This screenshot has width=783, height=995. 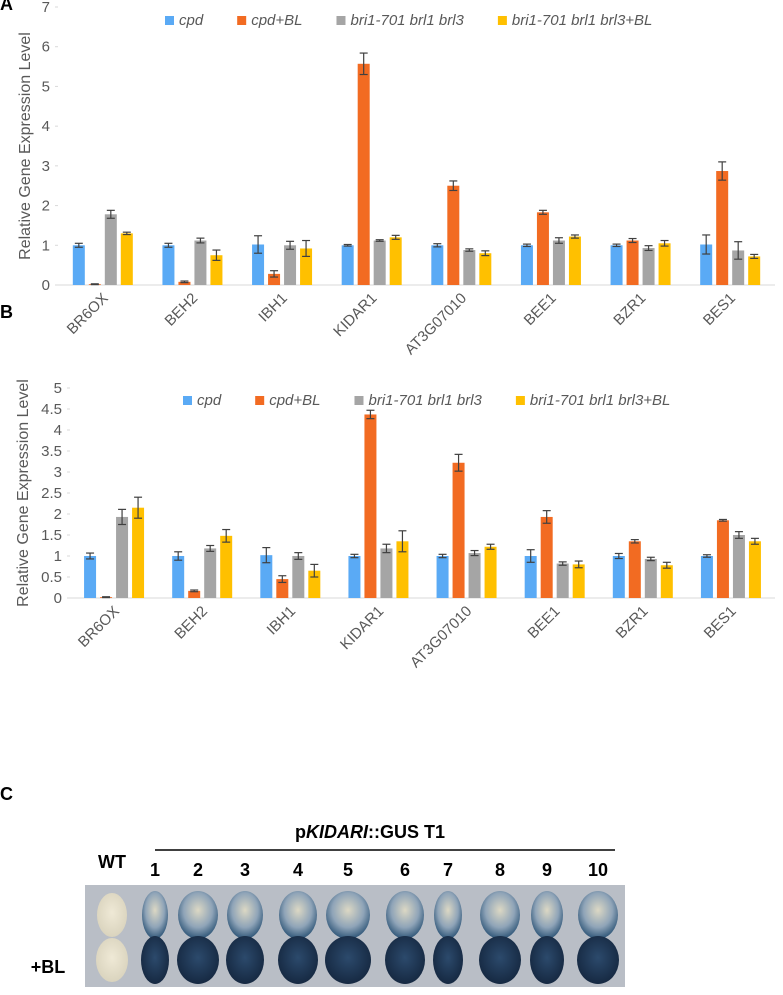 What do you see at coordinates (300, 832) in the screenshot?
I see `title-part: p` at bounding box center [300, 832].